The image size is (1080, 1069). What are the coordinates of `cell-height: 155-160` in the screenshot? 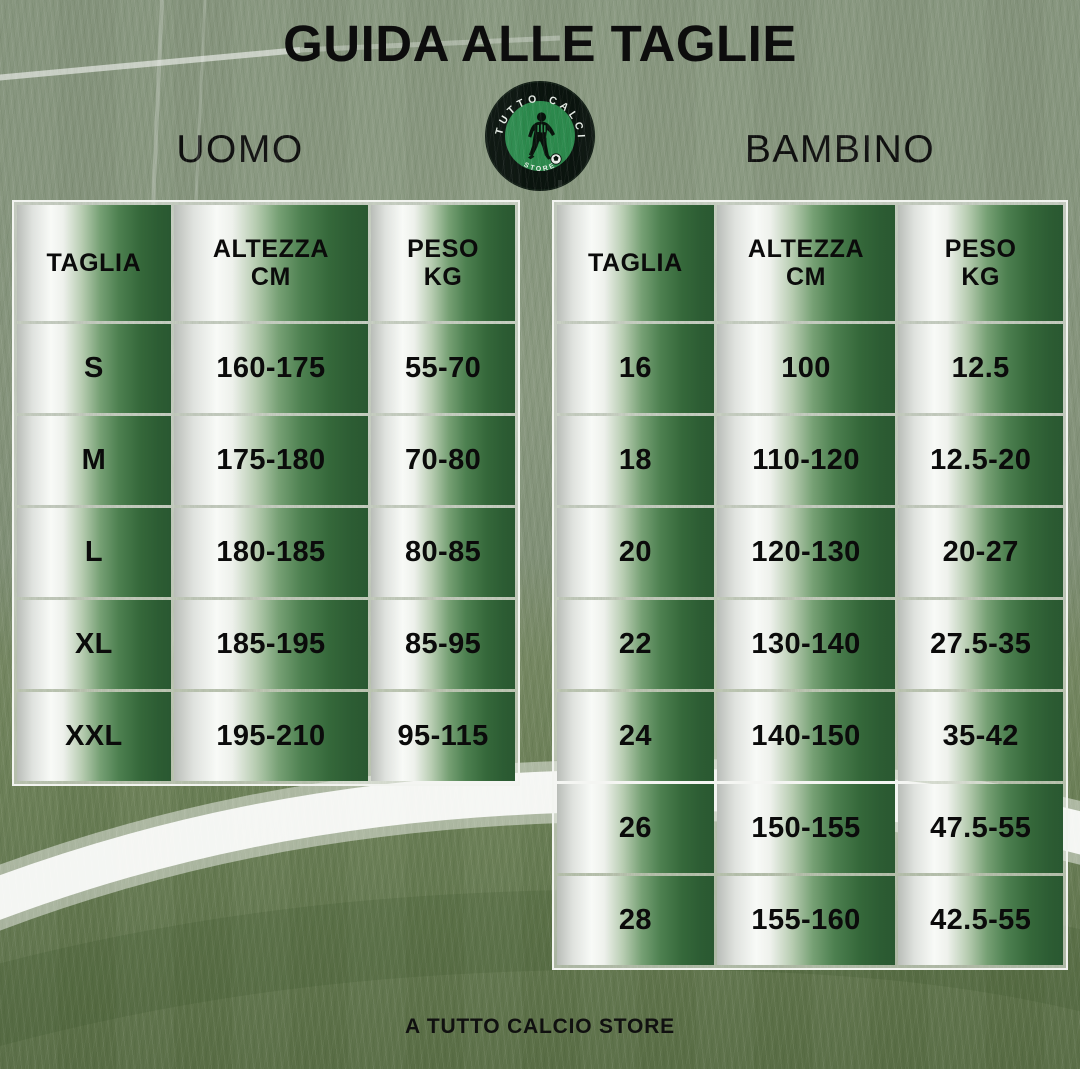 It's located at (806, 920).